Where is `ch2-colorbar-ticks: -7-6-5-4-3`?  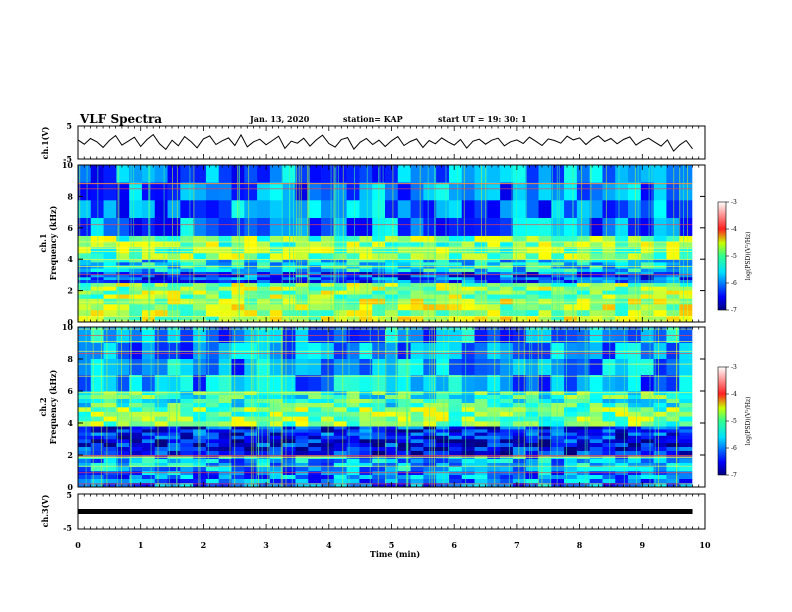 ch2-colorbar-ticks: -7-6-5-4-3 is located at coordinates (731, 421).